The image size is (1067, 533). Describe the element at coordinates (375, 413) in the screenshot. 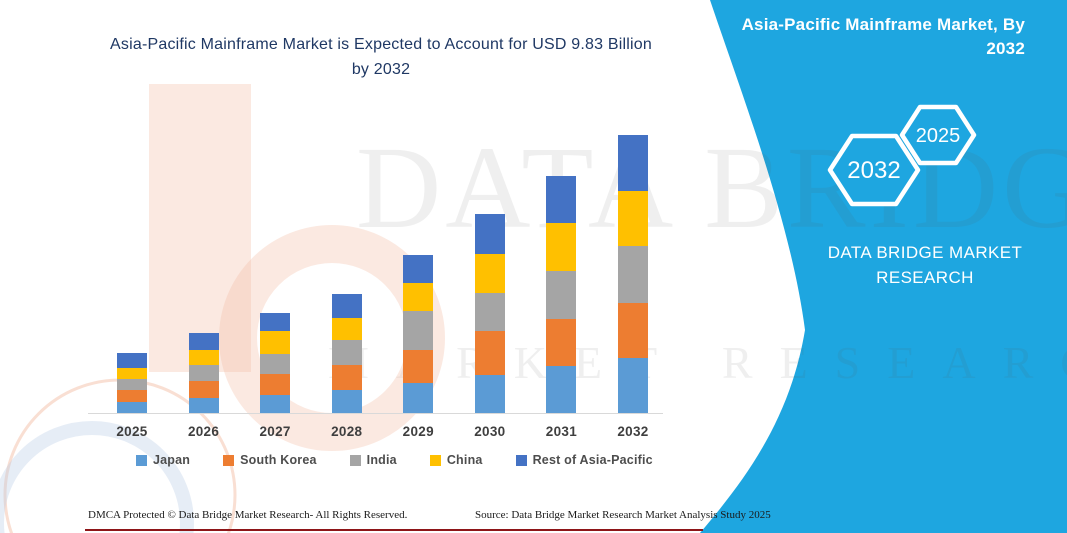

I see `x-axis-line` at that location.